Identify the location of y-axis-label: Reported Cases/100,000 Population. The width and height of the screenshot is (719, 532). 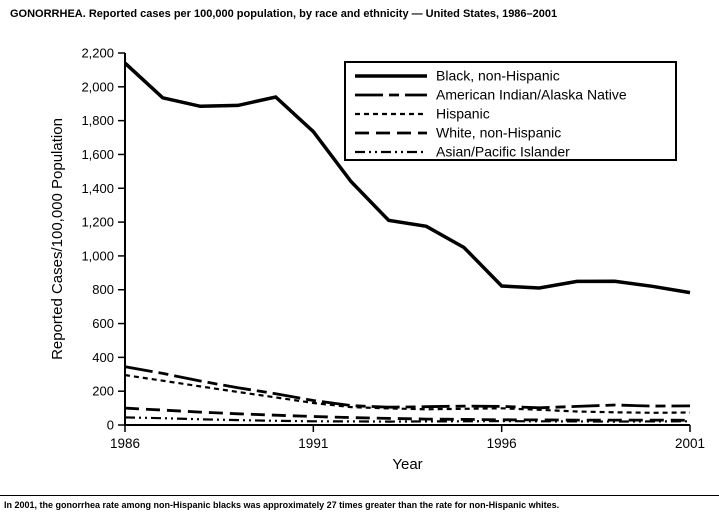
(57, 239).